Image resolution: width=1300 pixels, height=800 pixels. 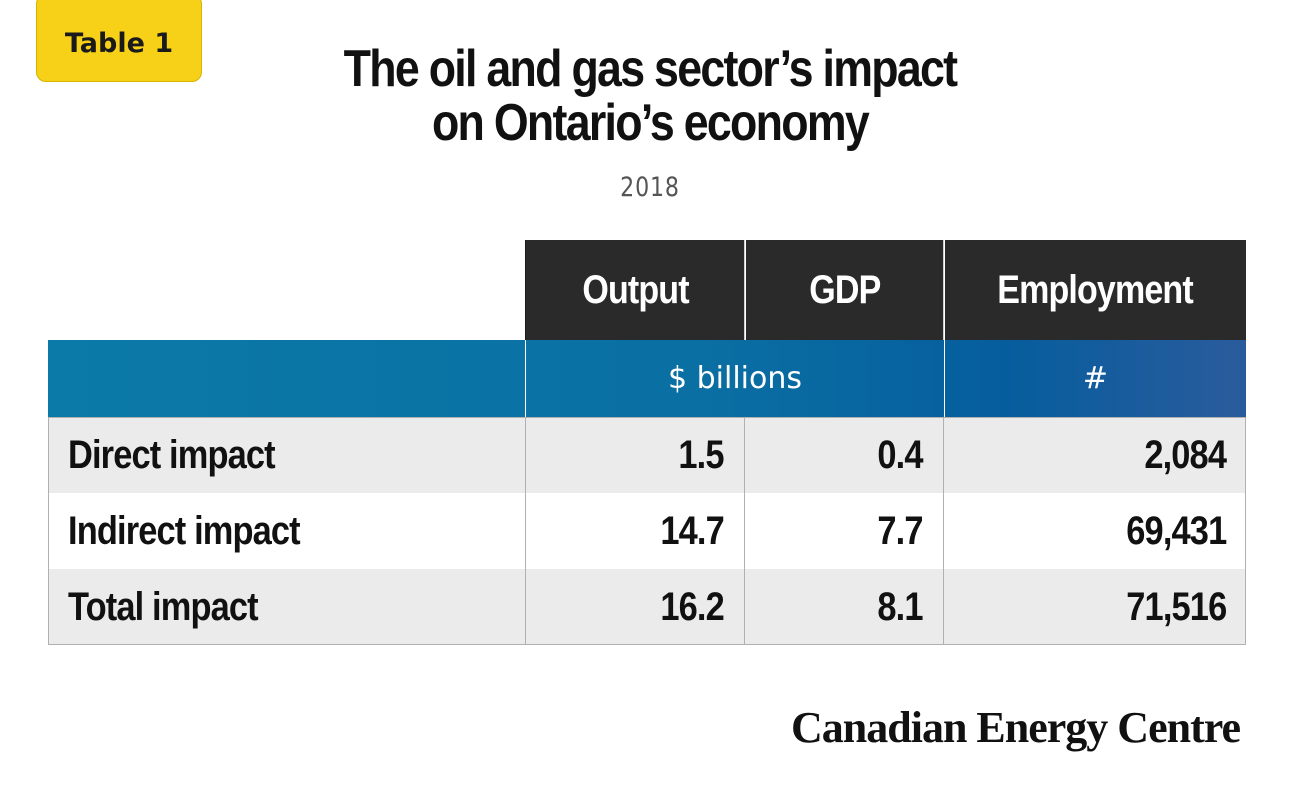 What do you see at coordinates (650, 187) in the screenshot?
I see `year-subtitle: 2018` at bounding box center [650, 187].